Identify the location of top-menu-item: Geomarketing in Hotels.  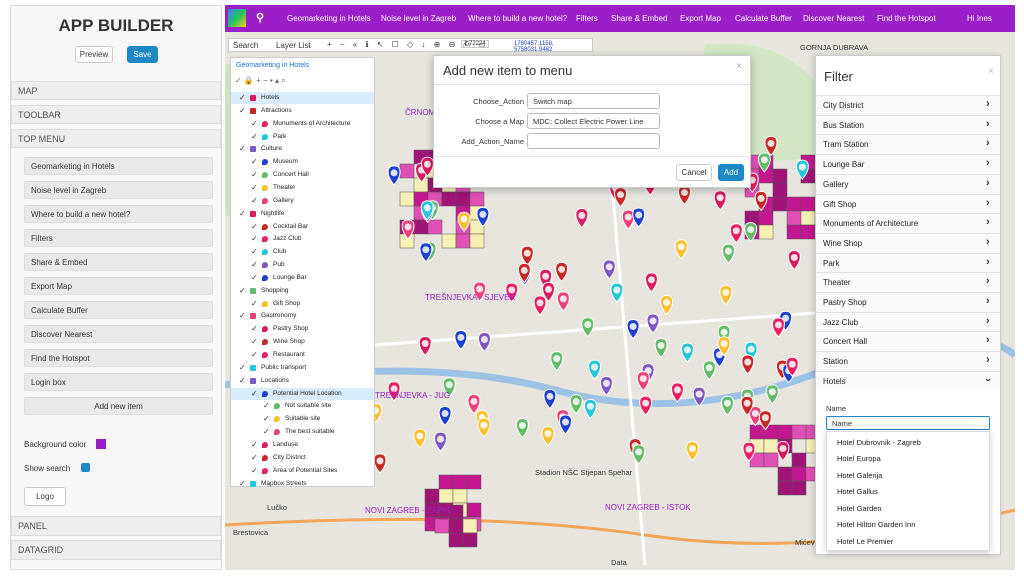
(329, 18).